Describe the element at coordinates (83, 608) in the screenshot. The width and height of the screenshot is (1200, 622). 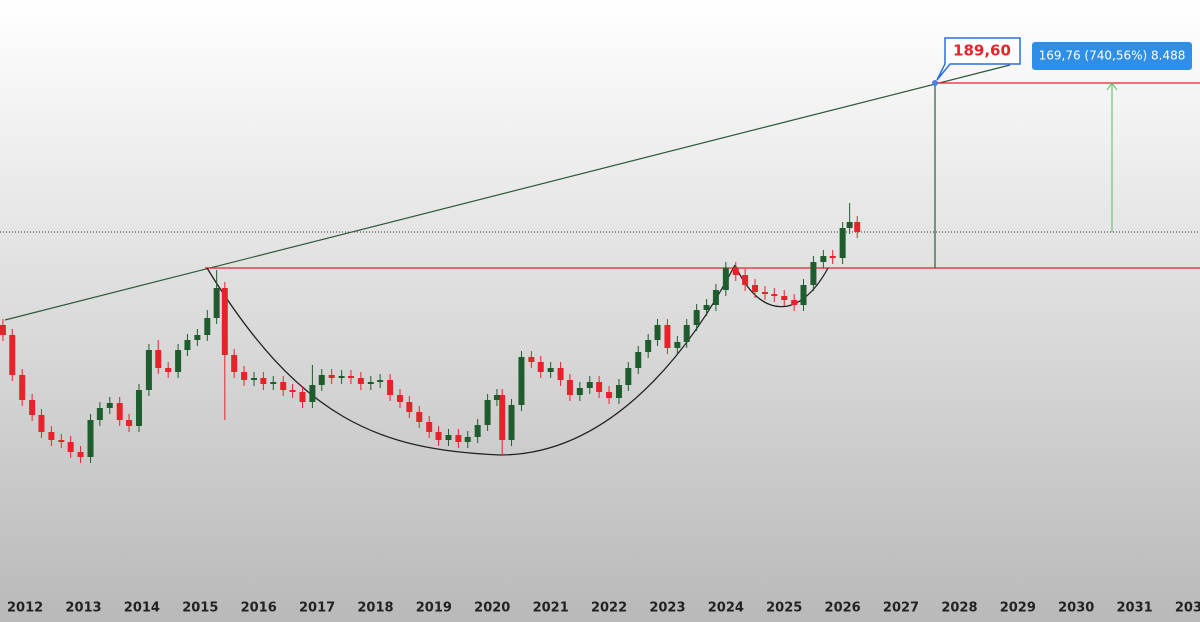
I see `x-tick-label: 2013` at that location.